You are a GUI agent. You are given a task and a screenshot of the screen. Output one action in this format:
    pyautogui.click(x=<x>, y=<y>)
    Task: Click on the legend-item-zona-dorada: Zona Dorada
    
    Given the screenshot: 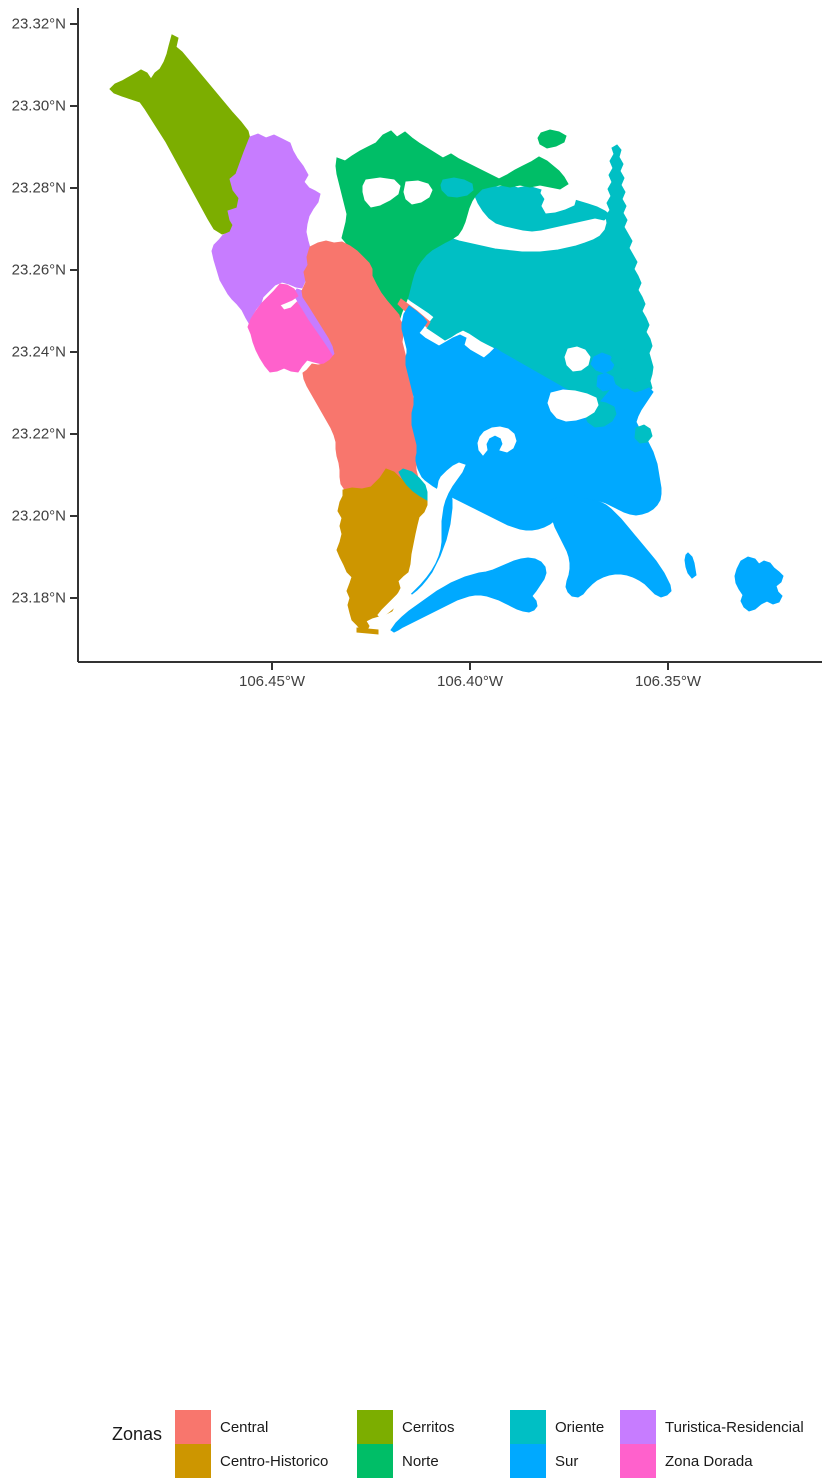 What is the action you would take?
    pyautogui.click(x=712, y=1461)
    